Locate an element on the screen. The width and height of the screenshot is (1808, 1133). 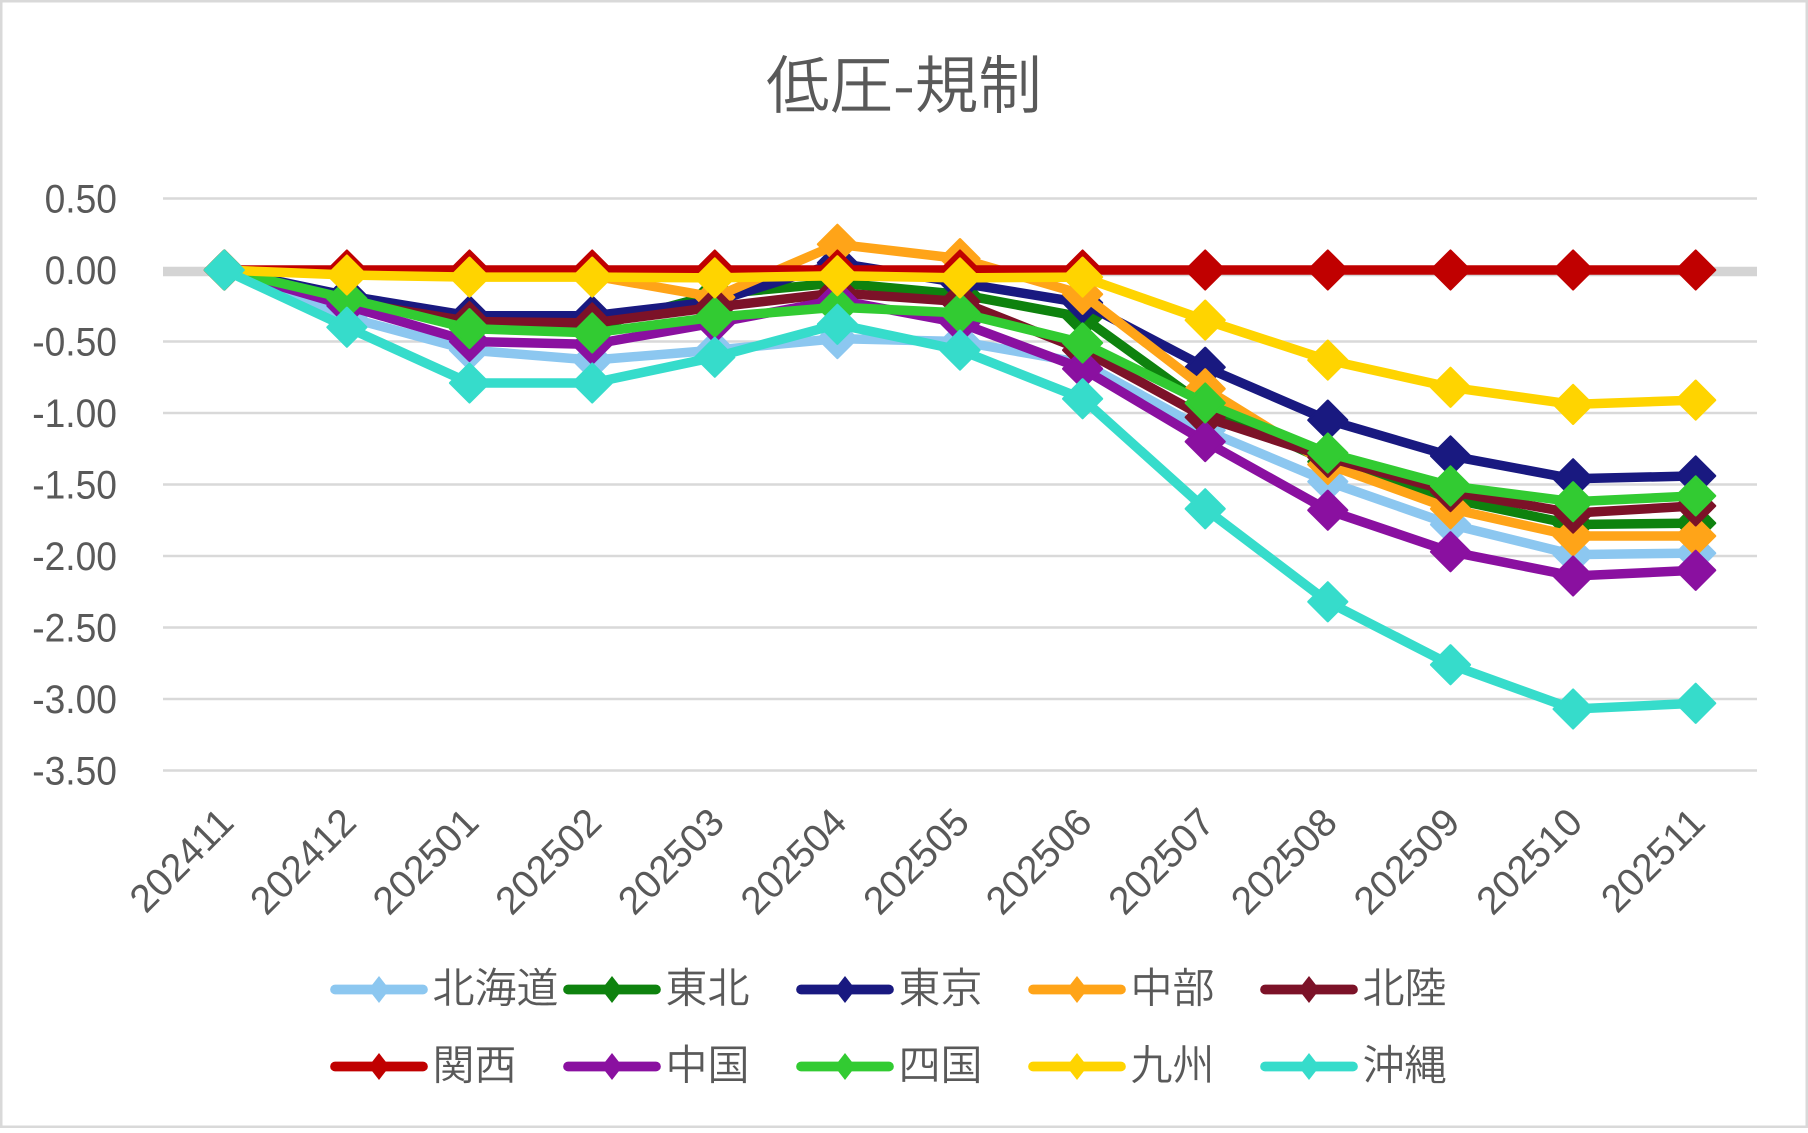
svg-text: 0.00 is located at coordinates (81, 271).